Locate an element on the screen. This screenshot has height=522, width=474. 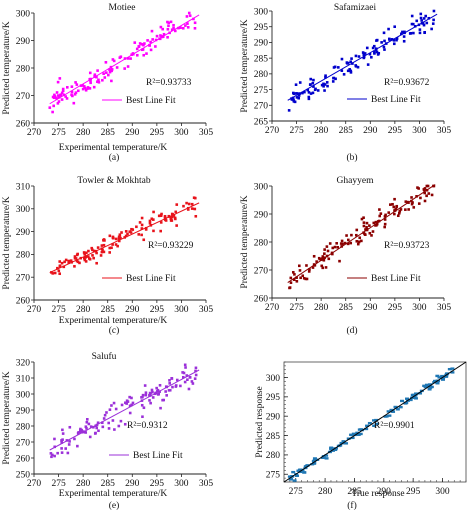
panel-caption: (b) is located at coordinates (351, 157).